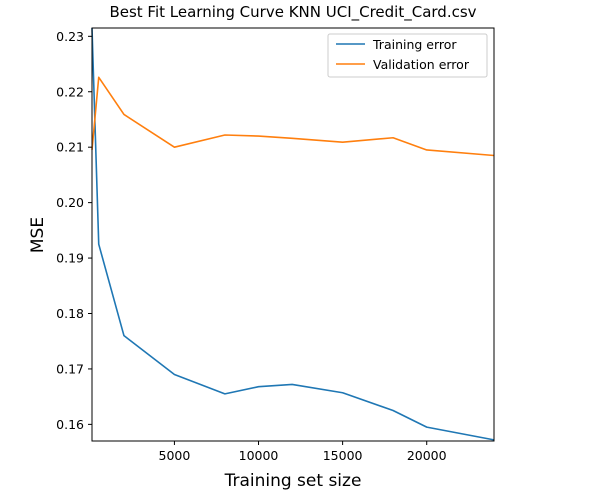  What do you see at coordinates (414, 44) in the screenshot?
I see `legend-label-training-error: Training error` at bounding box center [414, 44].